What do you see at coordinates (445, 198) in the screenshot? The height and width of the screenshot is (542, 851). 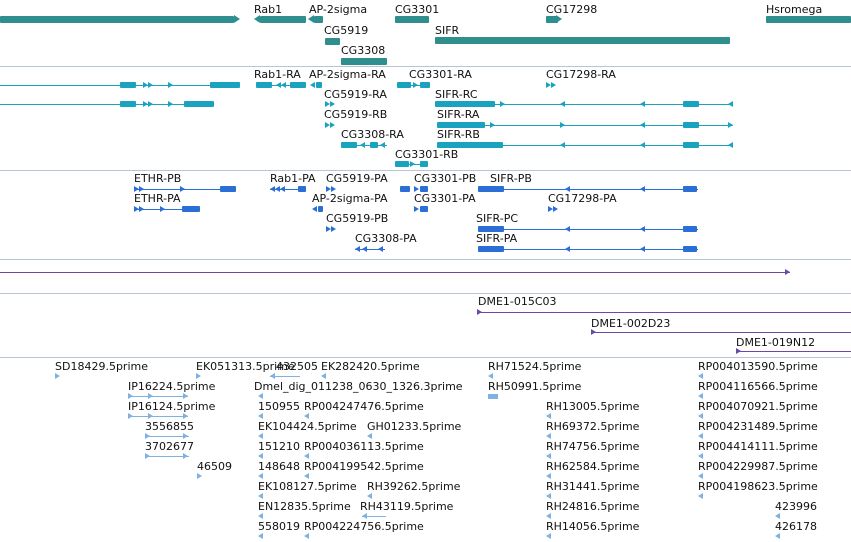 I see `protein-label-cg3301-pa: CG3301-PA` at bounding box center [445, 198].